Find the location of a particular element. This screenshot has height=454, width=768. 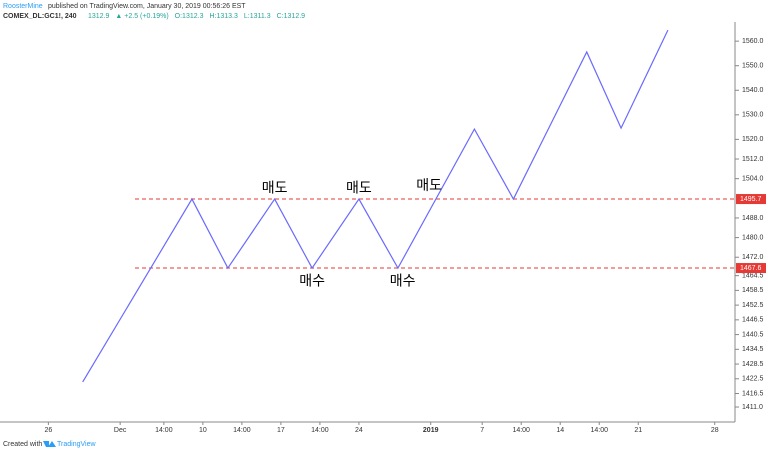

y-tick-label: 1530.0 is located at coordinates (753, 115).